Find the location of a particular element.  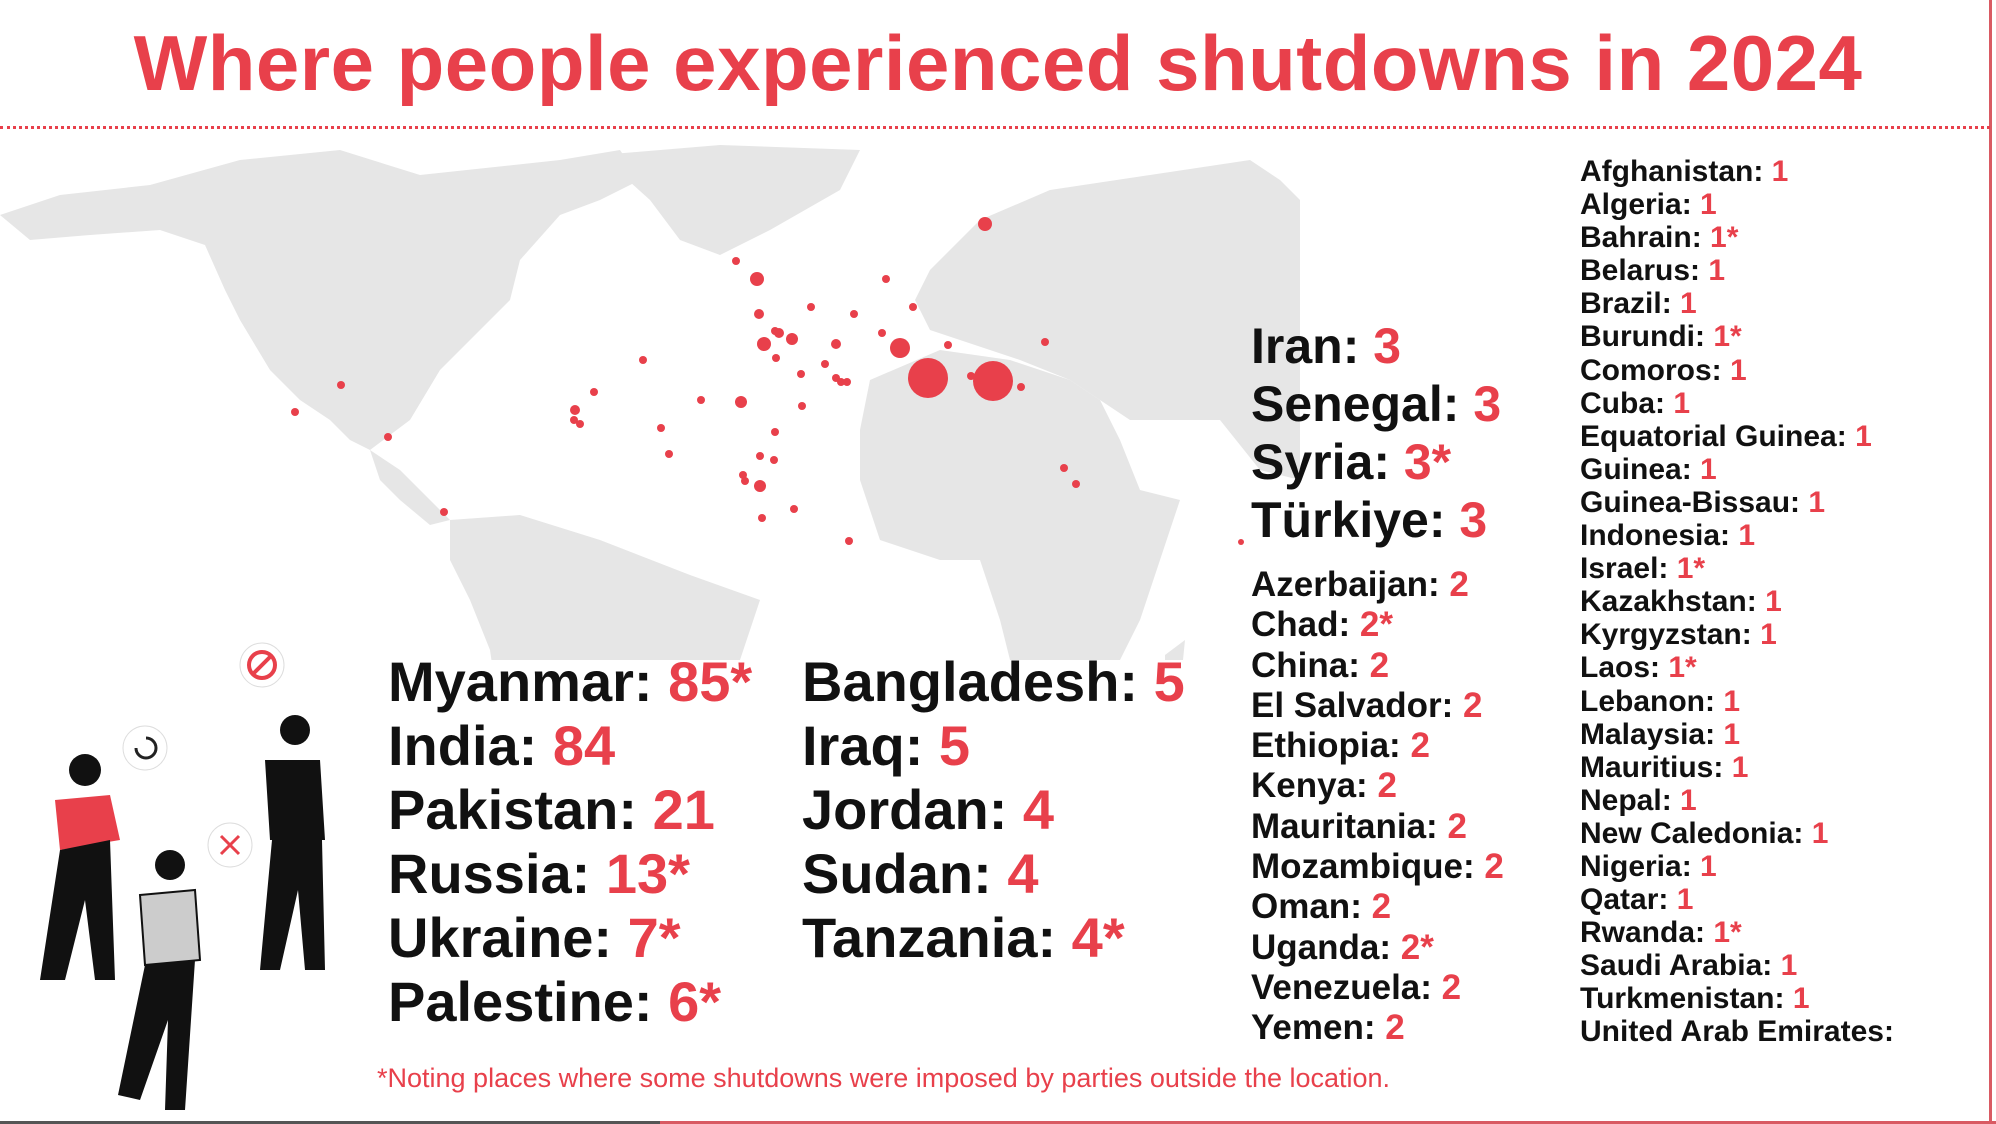

country-name: Mauritania: is located at coordinates (1344, 826).